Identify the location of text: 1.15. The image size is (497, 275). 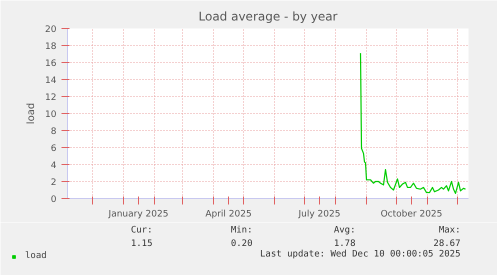
(141, 244).